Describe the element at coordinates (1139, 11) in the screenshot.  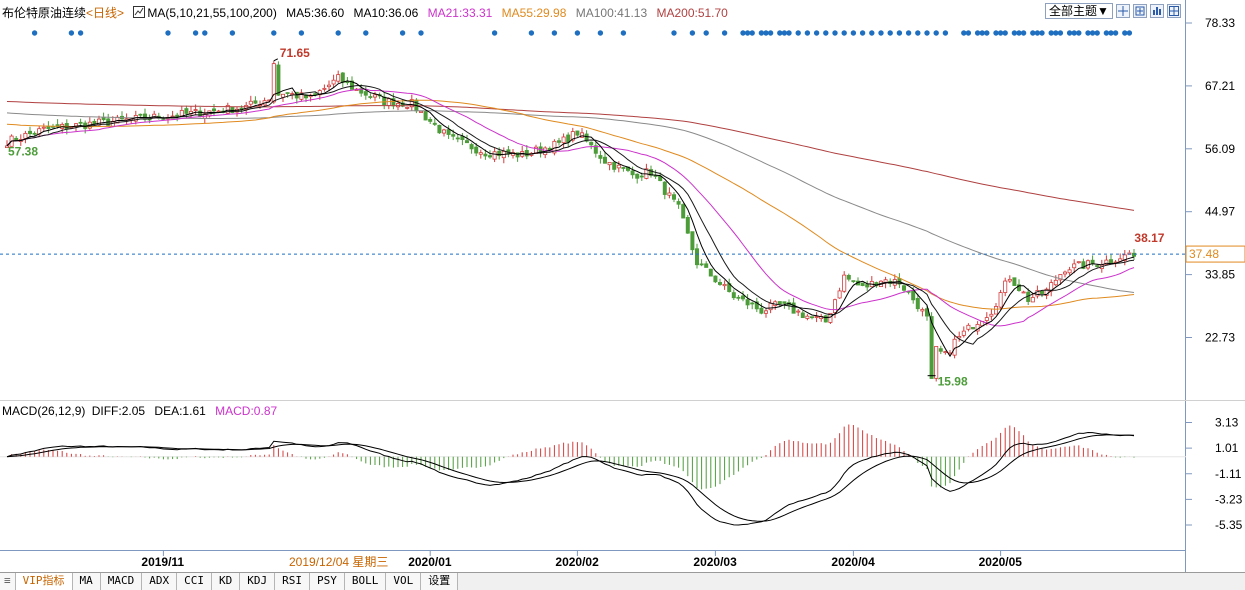
I see `zoom-icon` at that location.